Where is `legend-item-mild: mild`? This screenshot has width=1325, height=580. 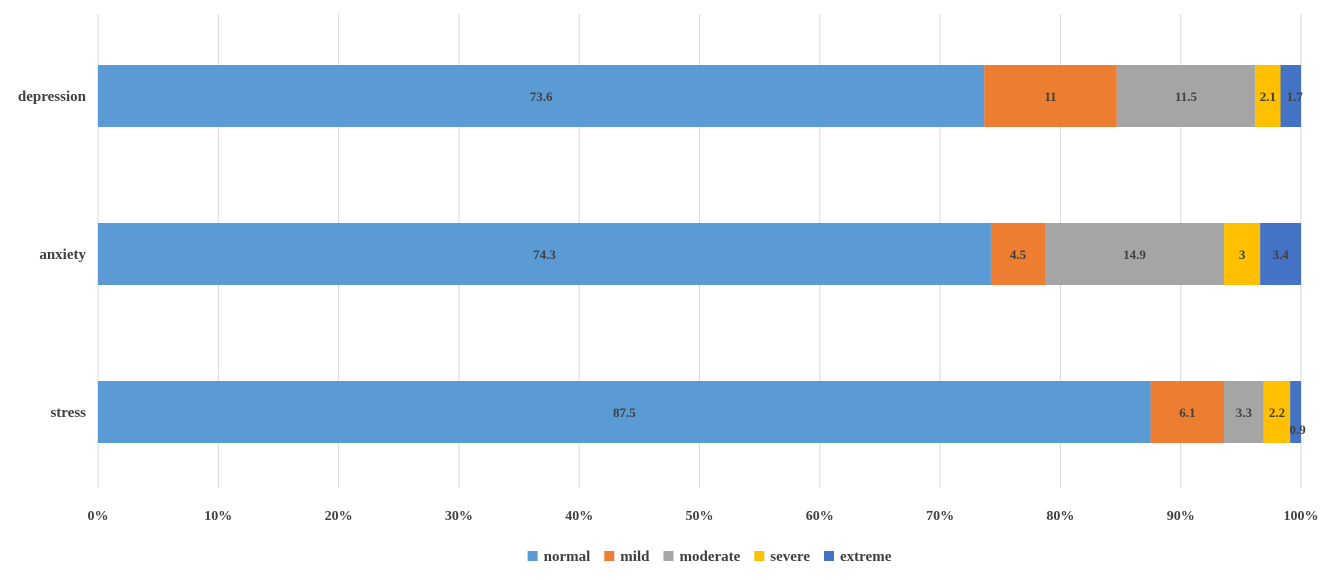
legend-item-mild: mild is located at coordinates (627, 557).